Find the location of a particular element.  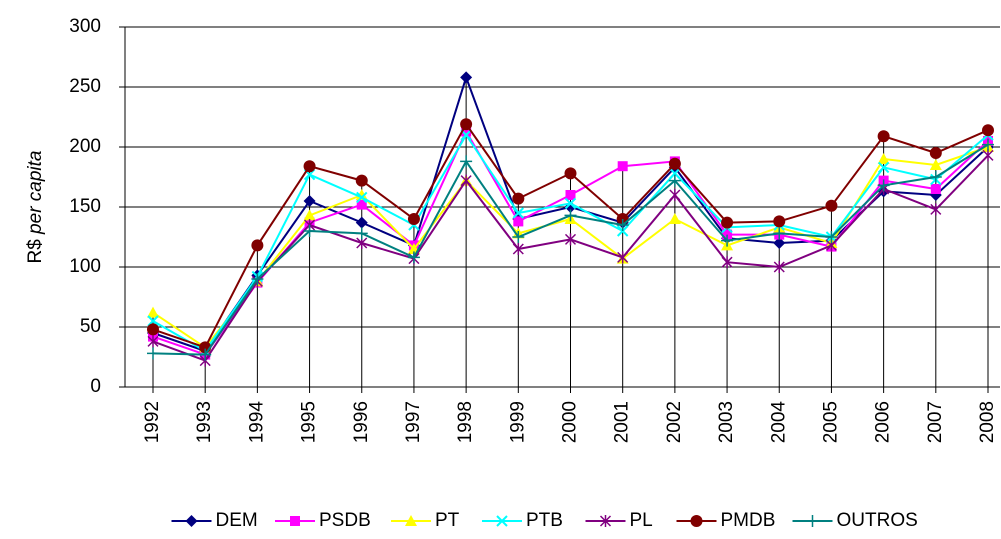

y-axis-title: R$ per capita is located at coordinates (35, 206).